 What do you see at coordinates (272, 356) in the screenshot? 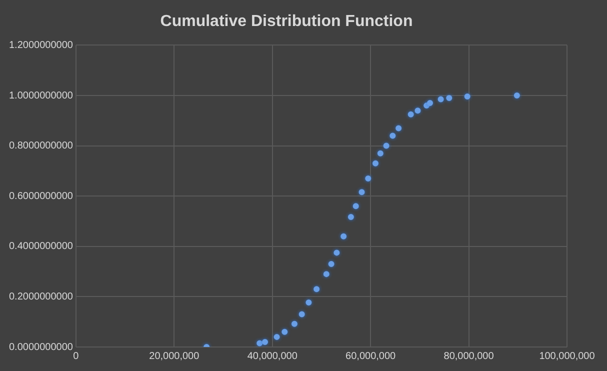
I see `x-tick-label: 40,000,000` at bounding box center [272, 356].